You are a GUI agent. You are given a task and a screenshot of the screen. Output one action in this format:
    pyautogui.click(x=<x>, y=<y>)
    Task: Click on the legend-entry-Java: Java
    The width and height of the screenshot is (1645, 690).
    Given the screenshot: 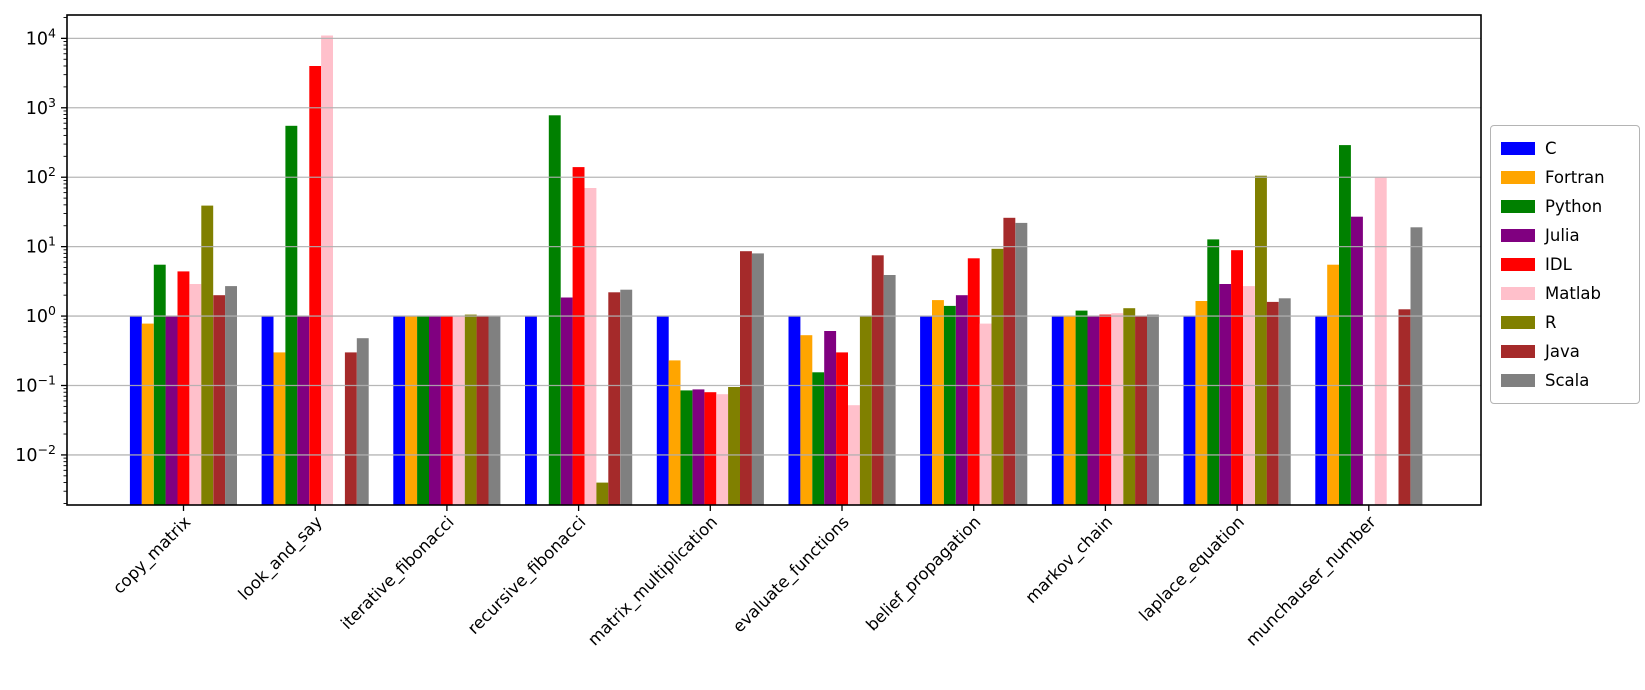 What is the action you would take?
    pyautogui.click(x=1565, y=351)
    